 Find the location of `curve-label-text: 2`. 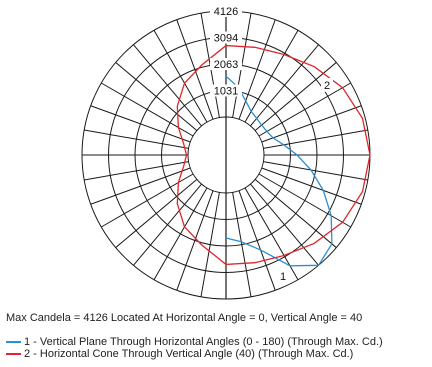

curve-label-text: 2 is located at coordinates (327, 86).